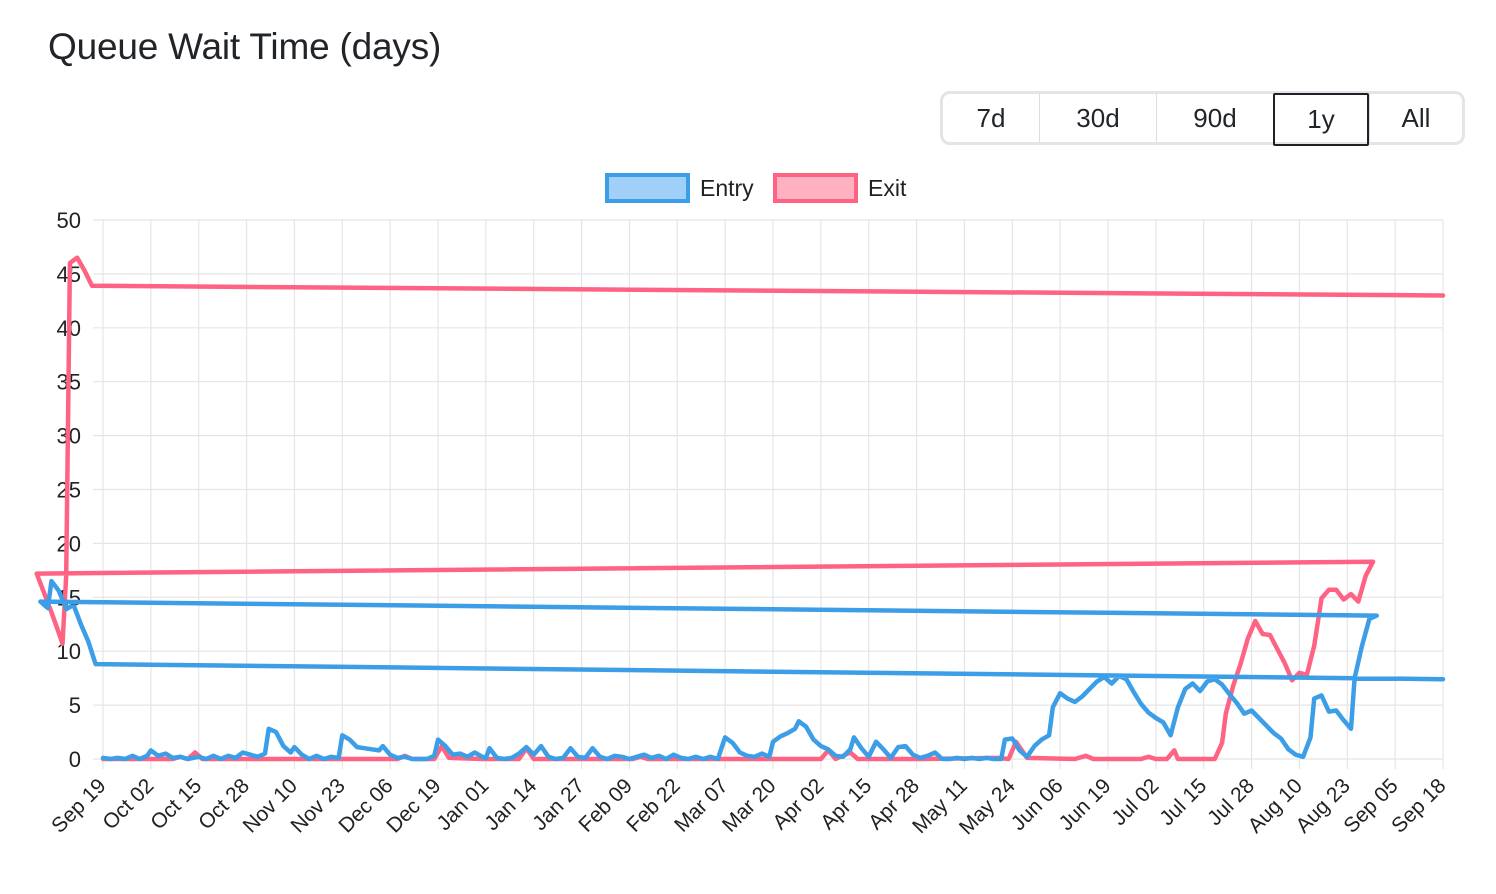 The height and width of the screenshot is (894, 1496). What do you see at coordinates (1415, 118) in the screenshot?
I see `range-button-all: All` at bounding box center [1415, 118].